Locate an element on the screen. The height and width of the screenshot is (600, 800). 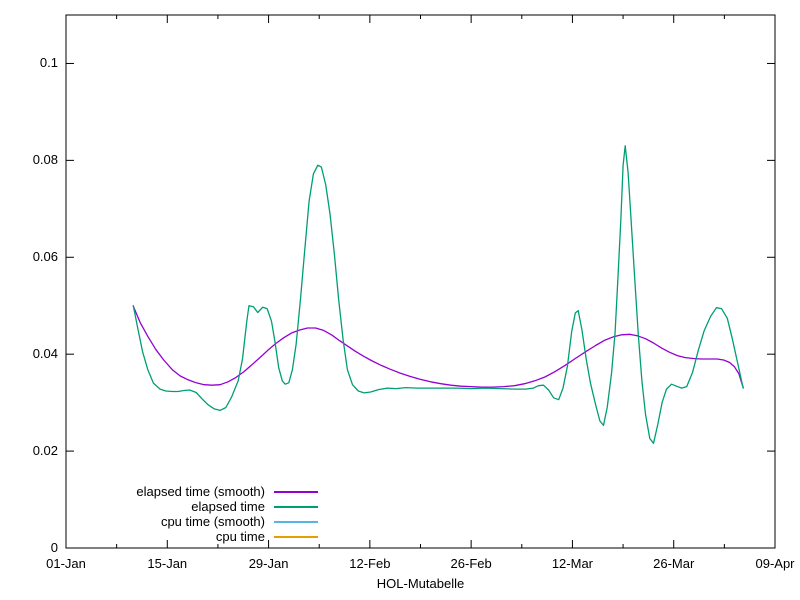
x-tick-label: 12-Feb is located at coordinates (370, 563).